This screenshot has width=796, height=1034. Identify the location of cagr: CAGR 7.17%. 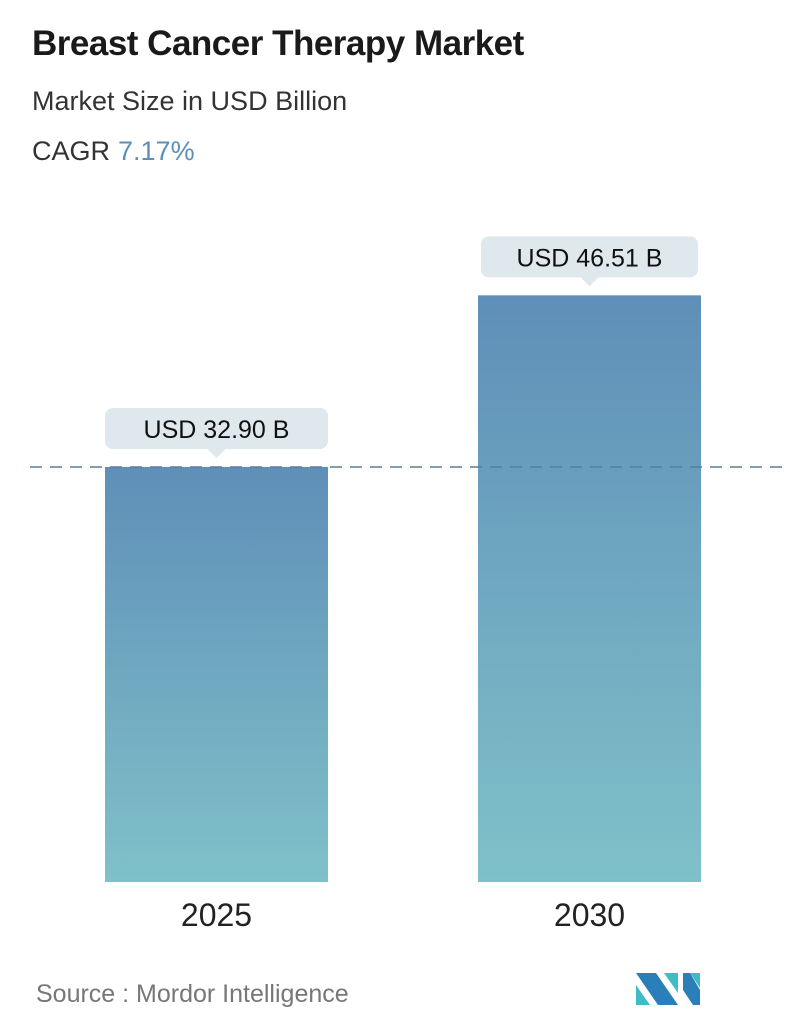
(113, 151).